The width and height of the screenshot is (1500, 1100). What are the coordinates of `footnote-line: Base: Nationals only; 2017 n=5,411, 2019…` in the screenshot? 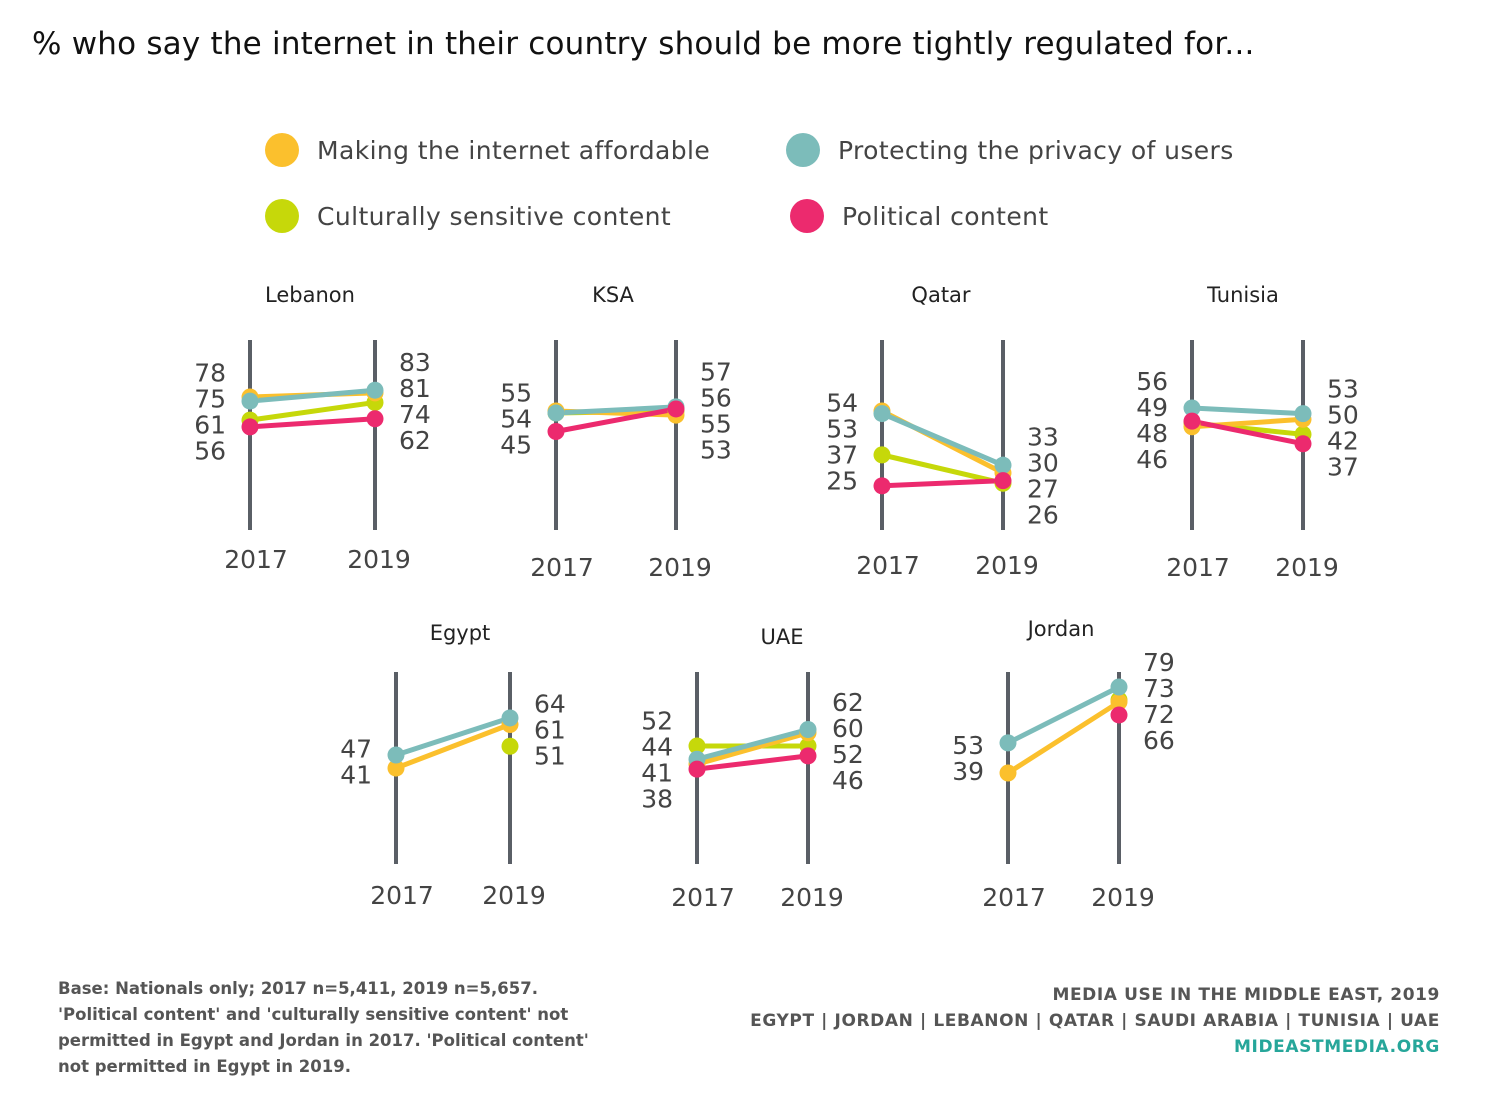 It's located at (298, 988).